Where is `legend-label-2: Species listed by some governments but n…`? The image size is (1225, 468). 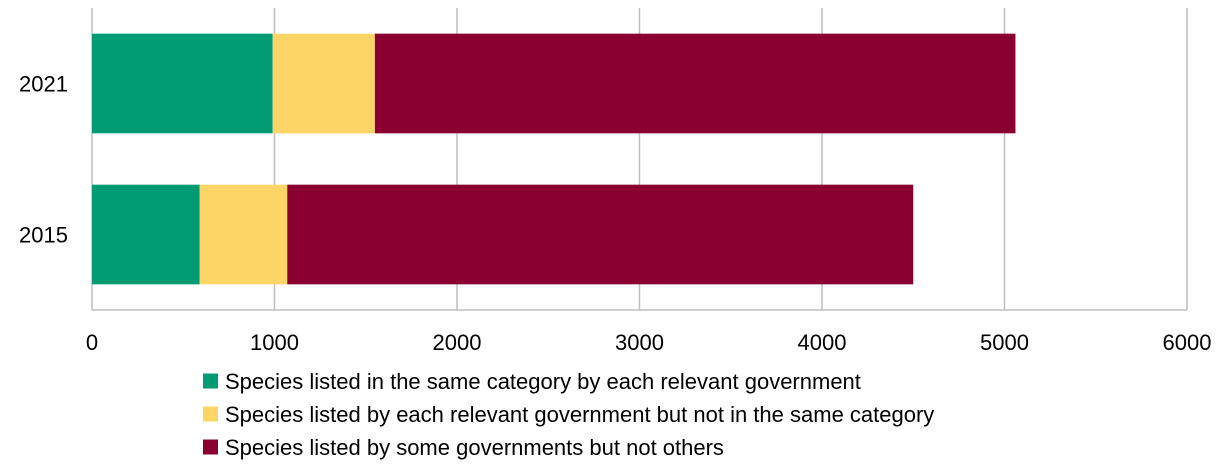 legend-label-2: Species listed by some governments but n… is located at coordinates (474, 447).